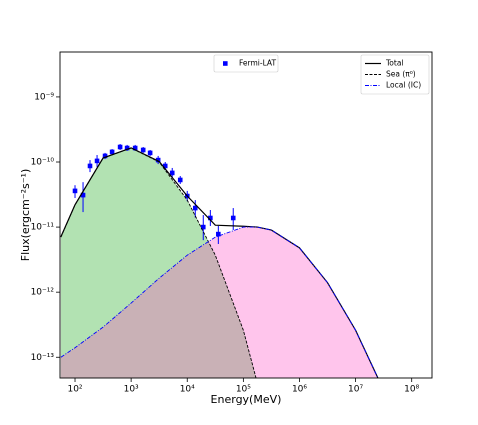 The width and height of the screenshot is (478, 425). What do you see at coordinates (43, 228) in the screenshot?
I see `y-tick-label: 10⁻¹¹` at bounding box center [43, 228].